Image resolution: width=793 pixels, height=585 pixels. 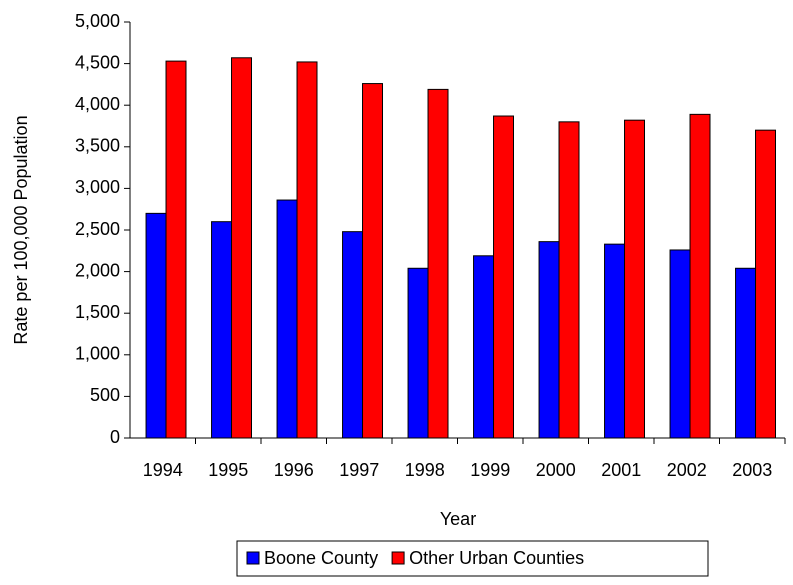 What do you see at coordinates (97, 104) in the screenshot?
I see `y-tick-label: 4,000` at bounding box center [97, 104].